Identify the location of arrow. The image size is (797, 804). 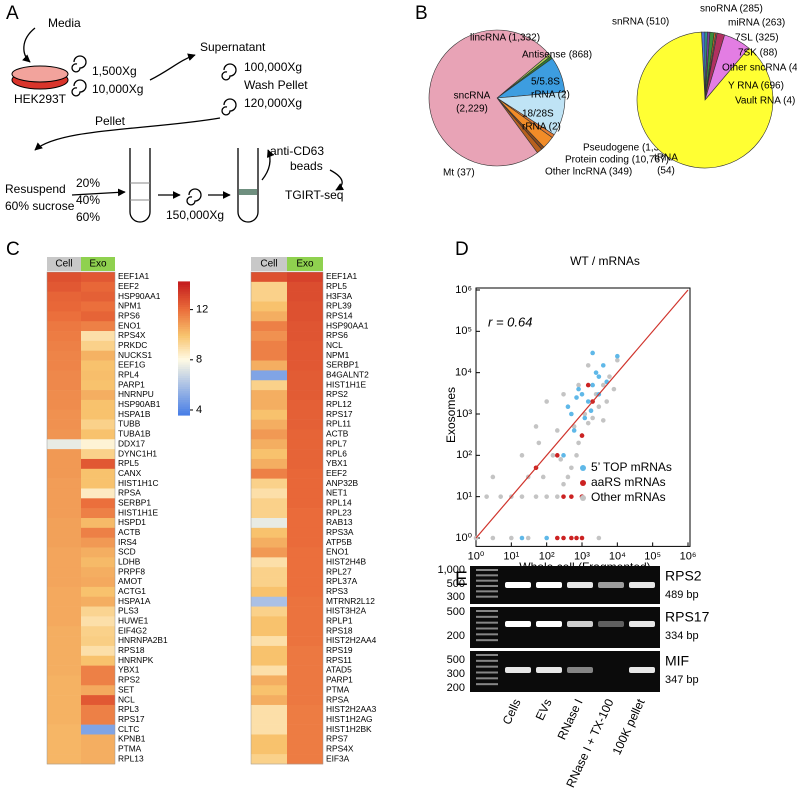
(172, 67).